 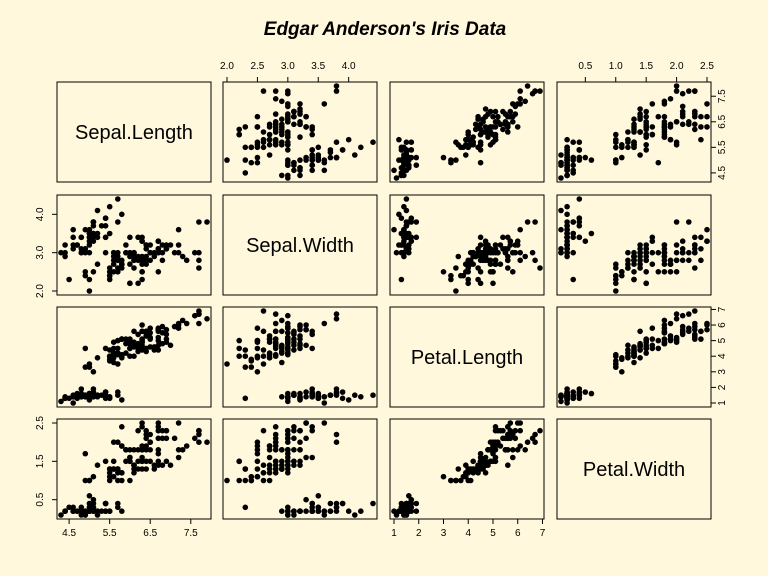 What do you see at coordinates (468, 533) in the screenshot?
I see `x-tick-label: 4` at bounding box center [468, 533].